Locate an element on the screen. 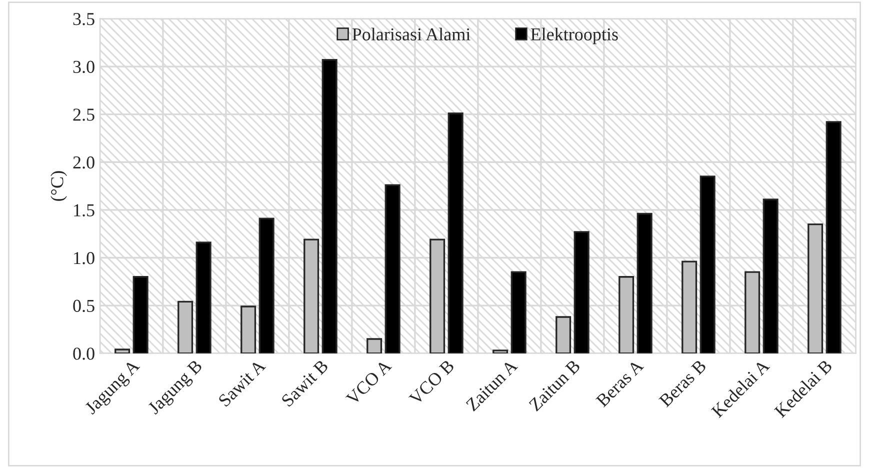 The height and width of the screenshot is (468, 869). y-tick-label: 2.0 is located at coordinates (83, 162).